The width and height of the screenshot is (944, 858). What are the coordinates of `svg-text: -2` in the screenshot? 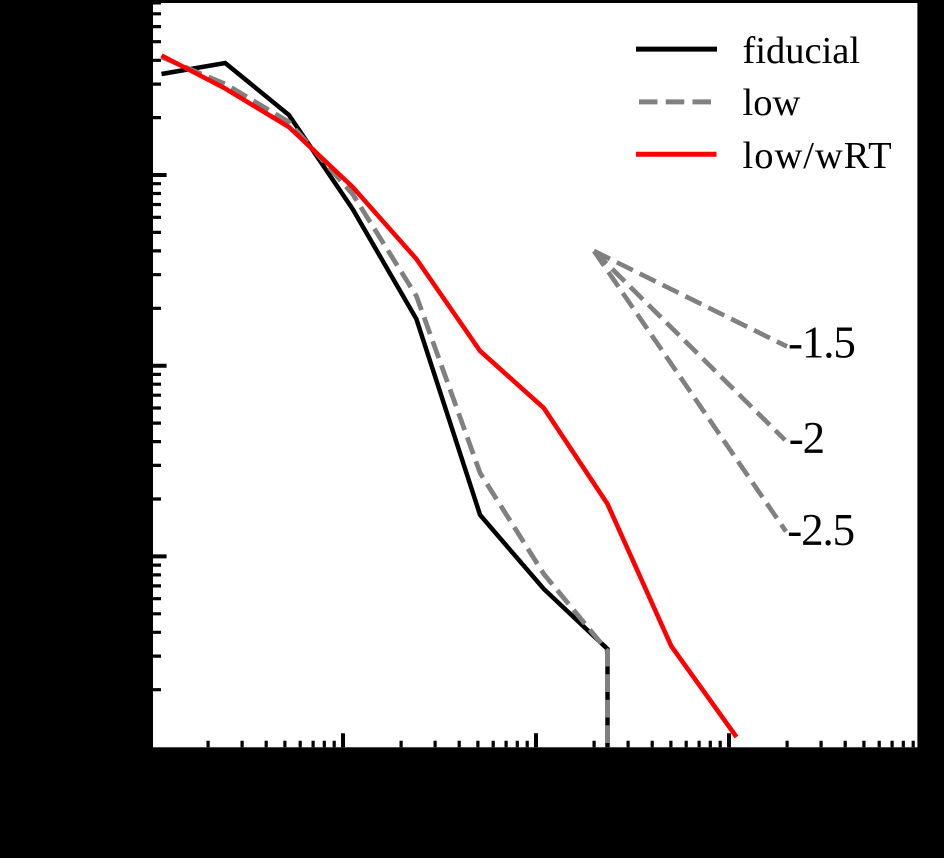 It's located at (806, 438).